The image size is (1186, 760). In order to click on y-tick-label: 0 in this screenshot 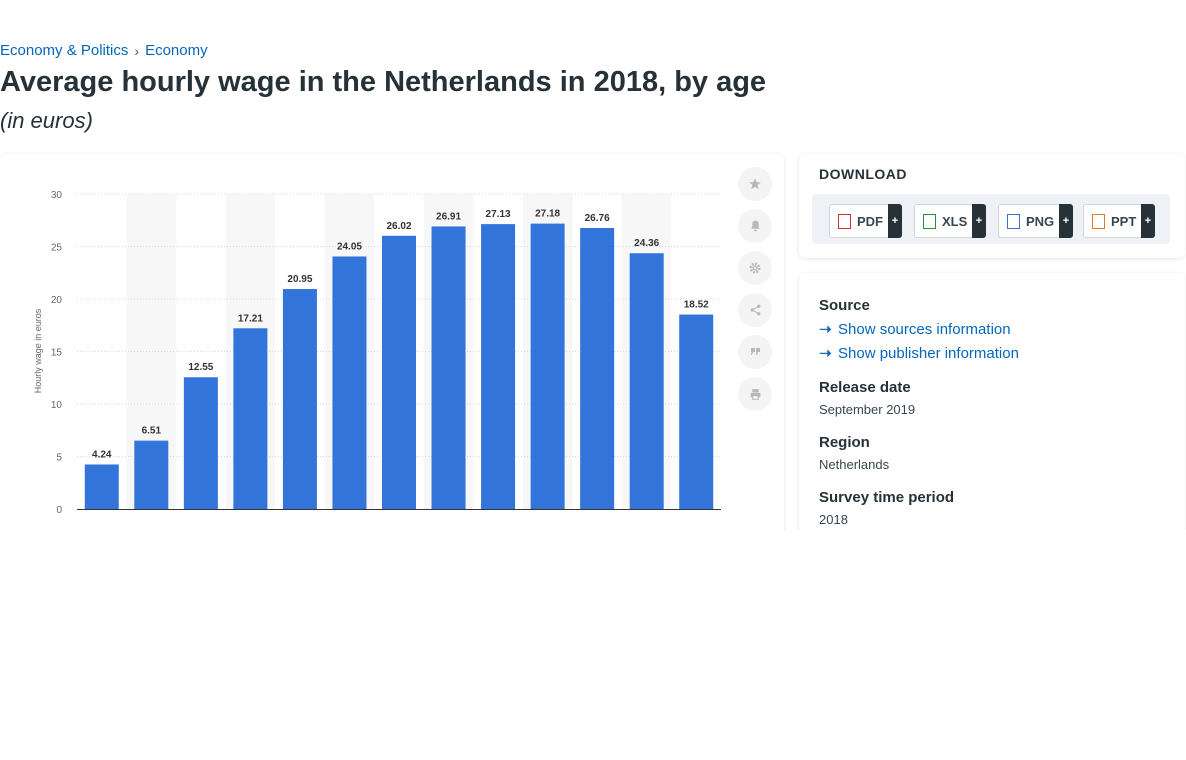, I will do `click(59, 510)`.